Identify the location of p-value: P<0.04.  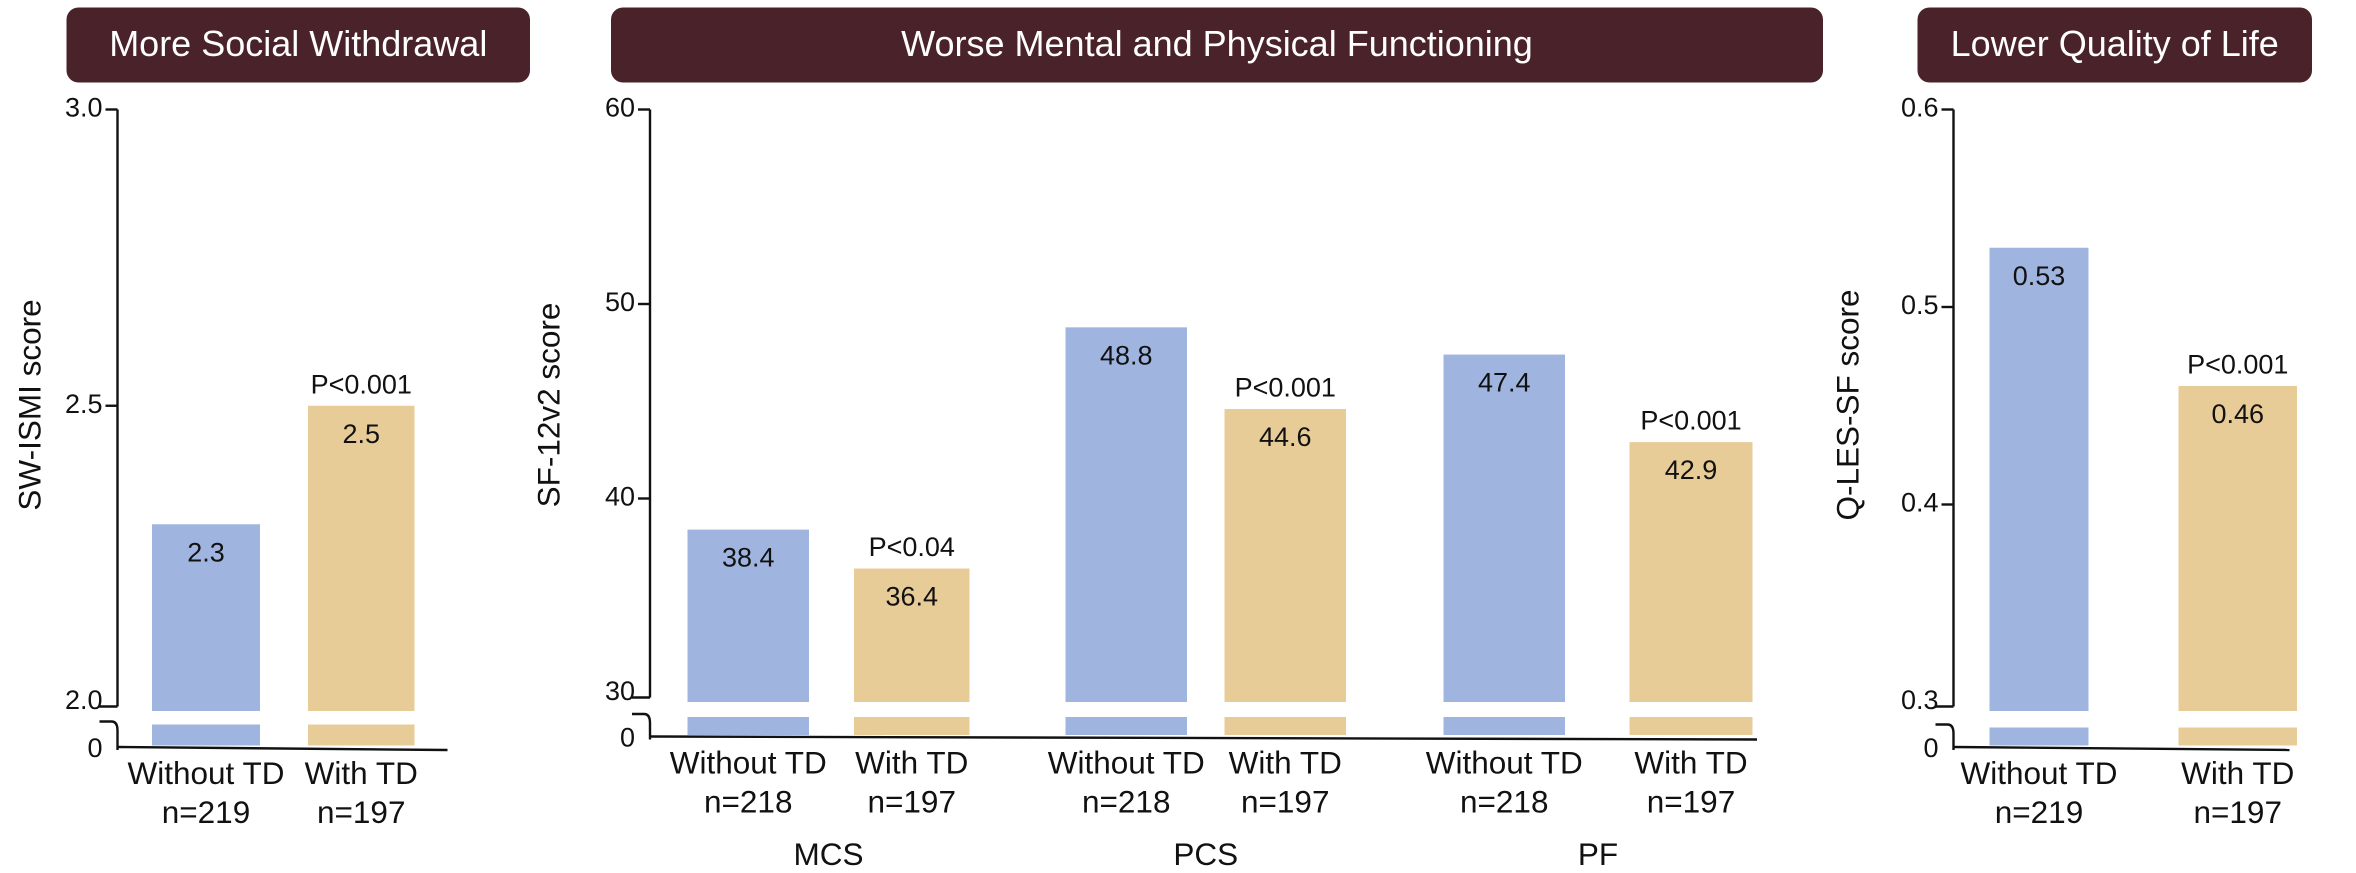
(912, 547).